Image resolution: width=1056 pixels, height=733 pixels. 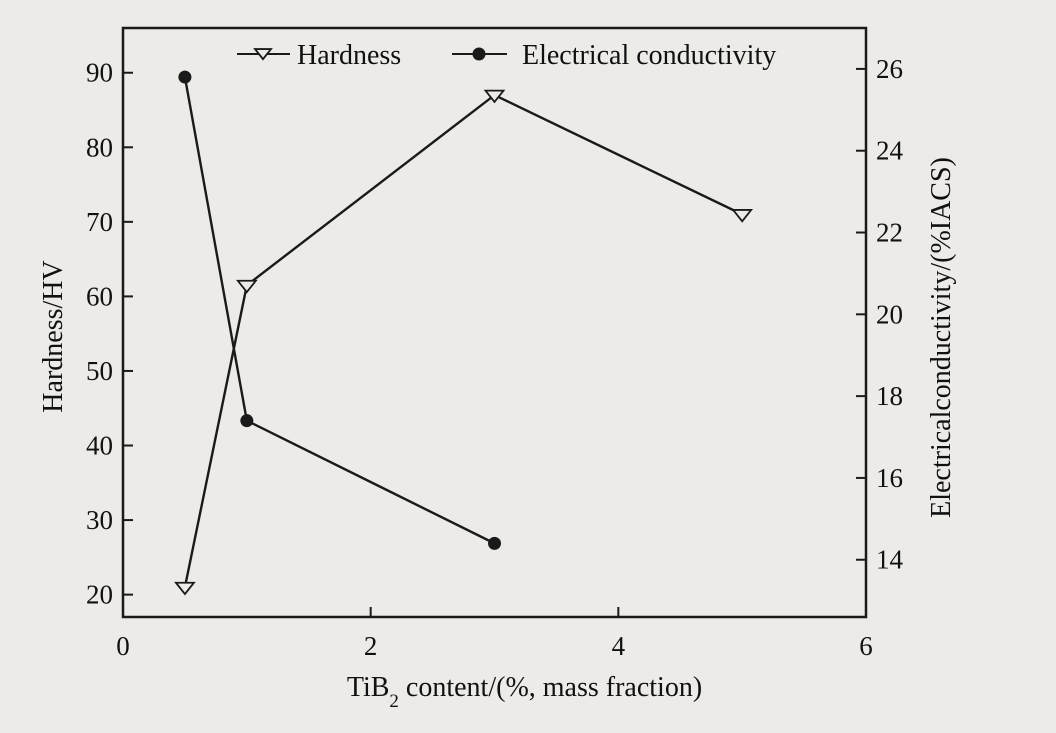 What do you see at coordinates (99, 296) in the screenshot?
I see `y-left-tick-label: 60` at bounding box center [99, 296].